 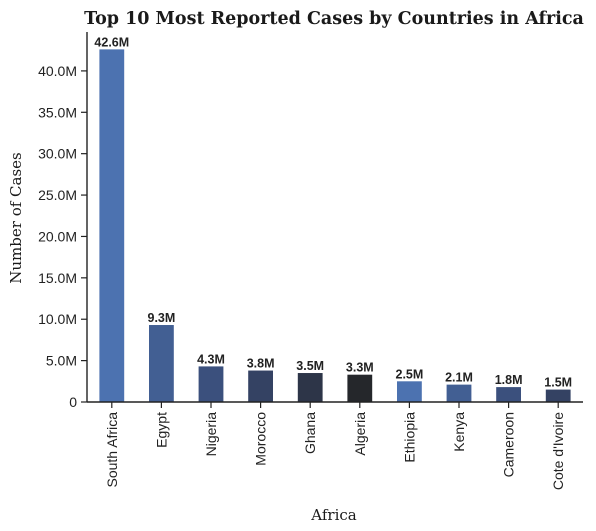 I want to click on data-label: 42.6M, so click(x=111, y=42).